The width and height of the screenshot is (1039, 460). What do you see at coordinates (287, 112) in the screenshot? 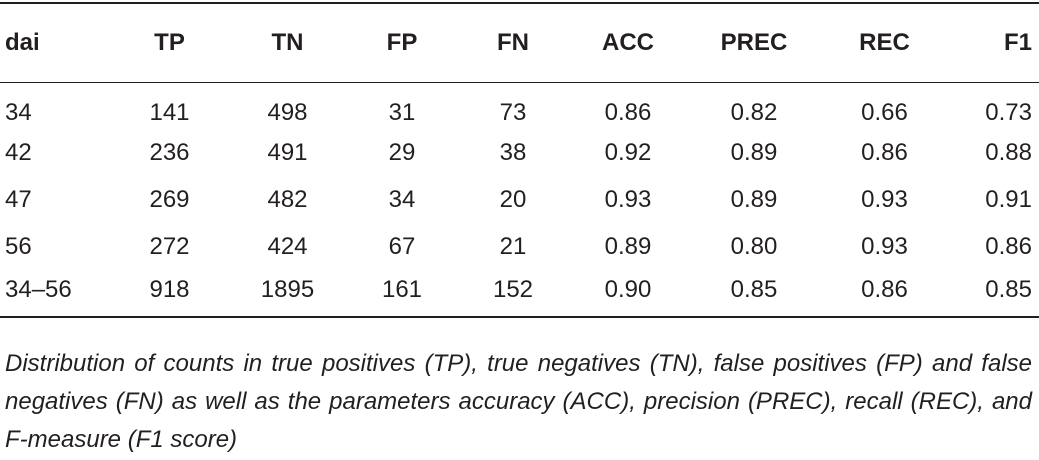
I see `table-cell: 498` at bounding box center [287, 112].